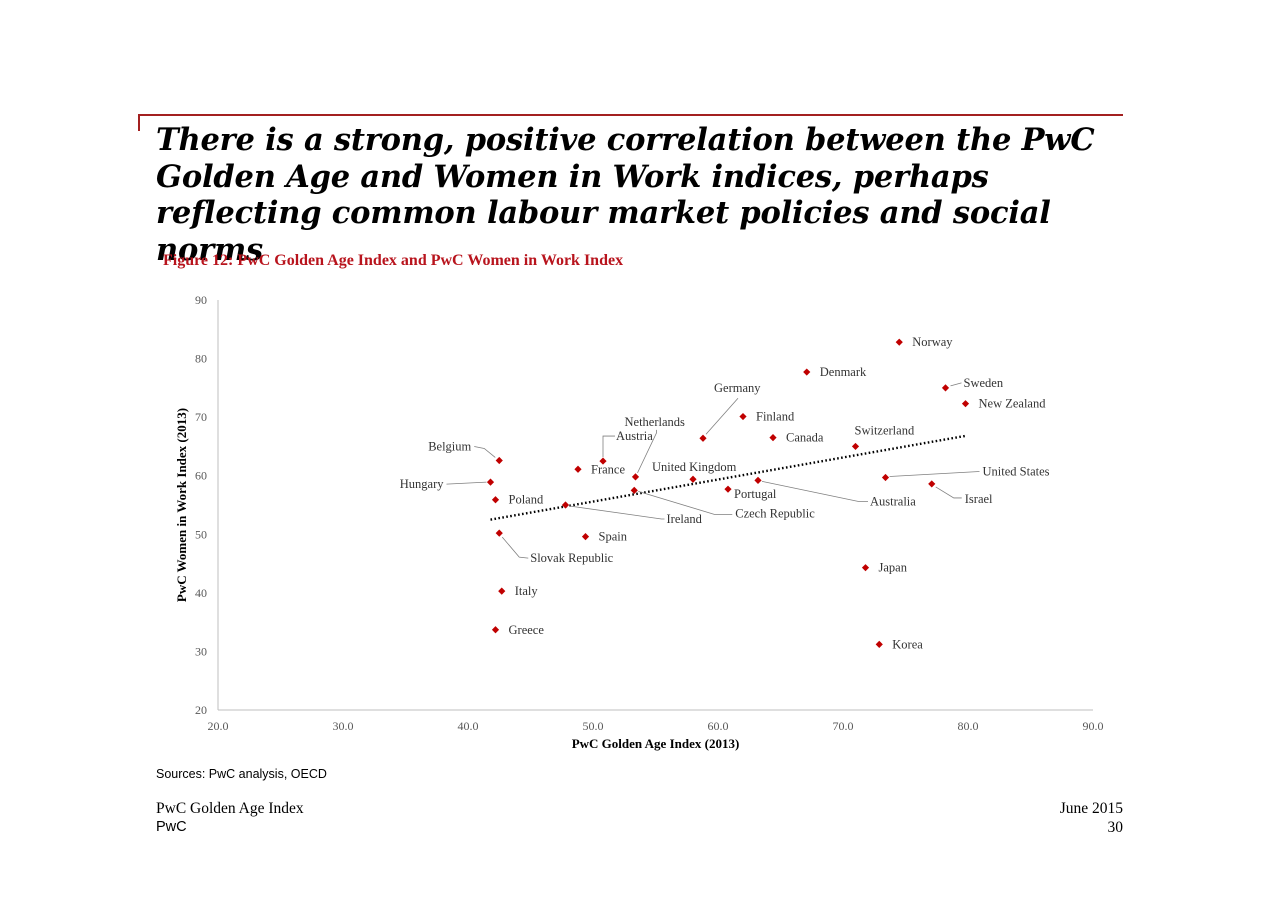 Image resolution: width=1280 pixels, height=905 pixels. Describe the element at coordinates (593, 726) in the screenshot. I see `x-tick-label: 50.0` at that location.